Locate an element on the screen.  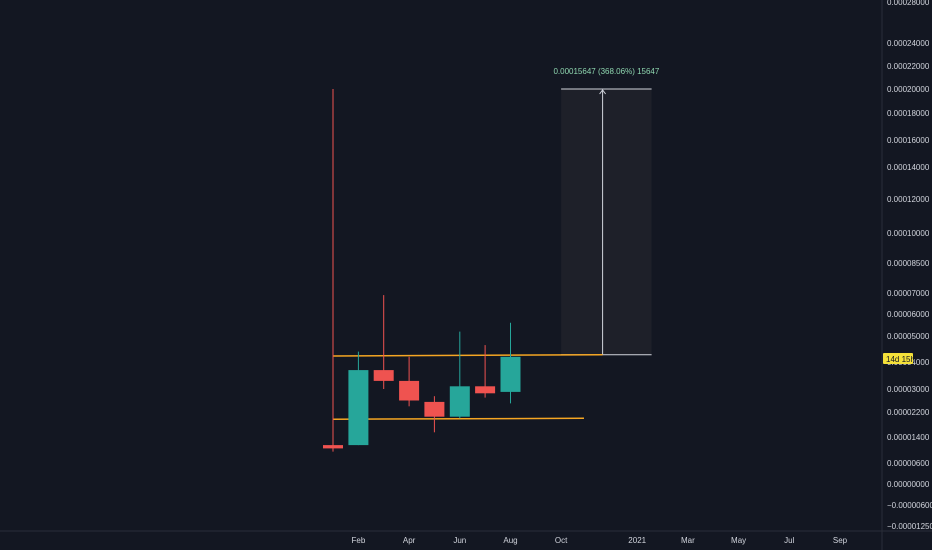
y-tick-label: 0.00028000 is located at coordinates (908, 3).